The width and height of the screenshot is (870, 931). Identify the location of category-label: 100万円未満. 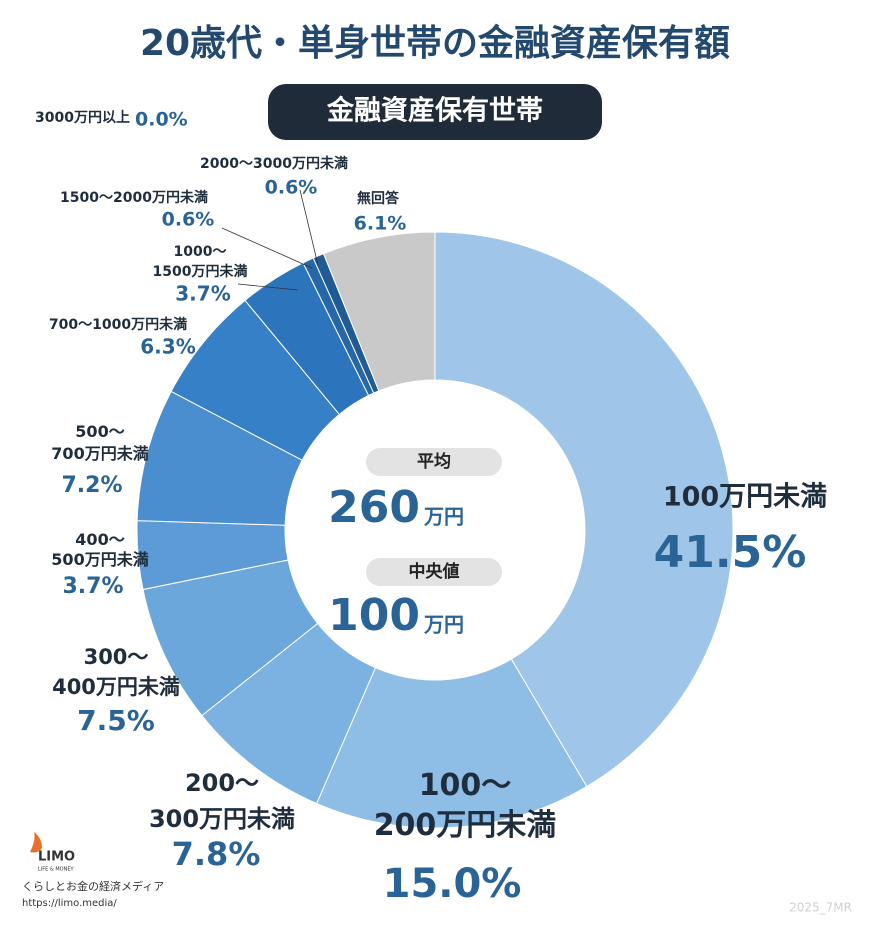
(745, 497).